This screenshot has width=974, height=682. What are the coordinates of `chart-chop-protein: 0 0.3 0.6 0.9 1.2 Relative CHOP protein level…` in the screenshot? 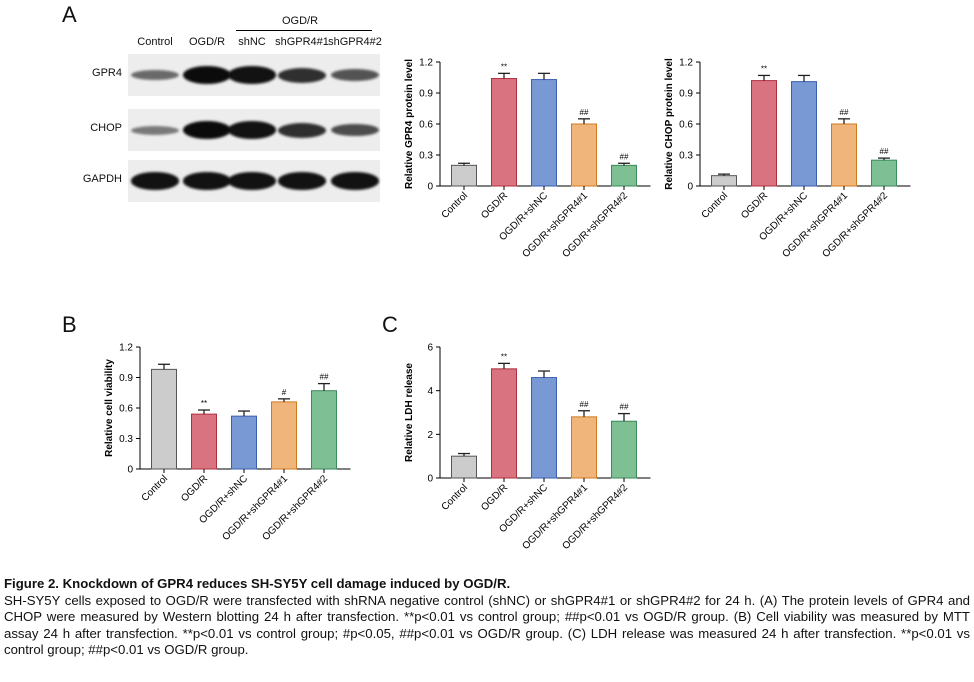 It's located at (787, 159).